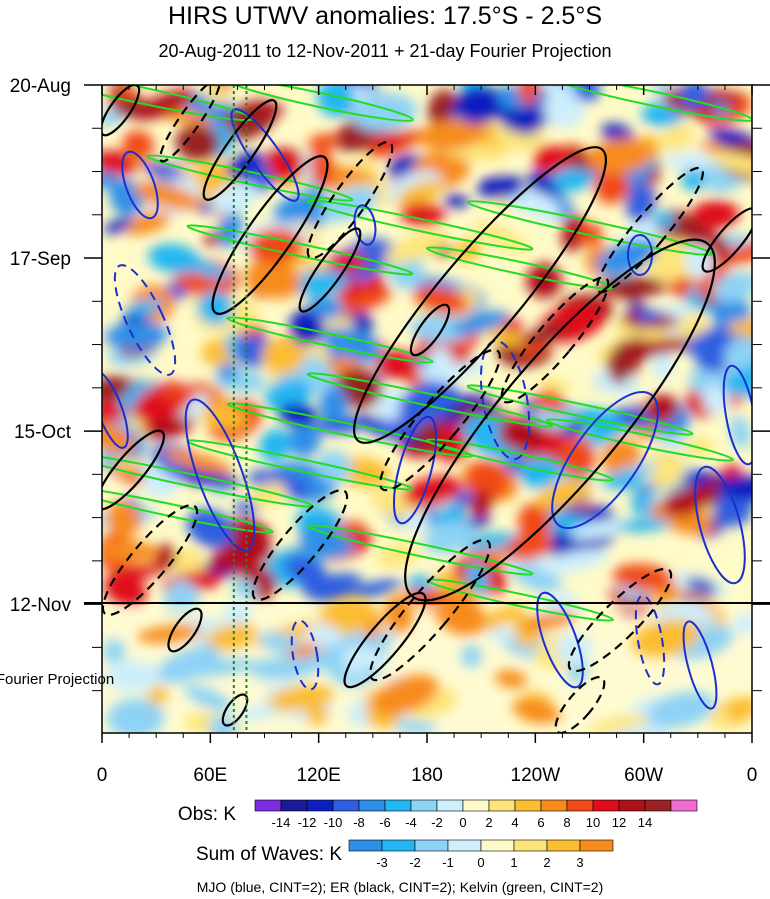 This screenshot has width=770, height=899. Describe the element at coordinates (307, 822) in the screenshot. I see `obs-colorbar-label: -12` at that location.